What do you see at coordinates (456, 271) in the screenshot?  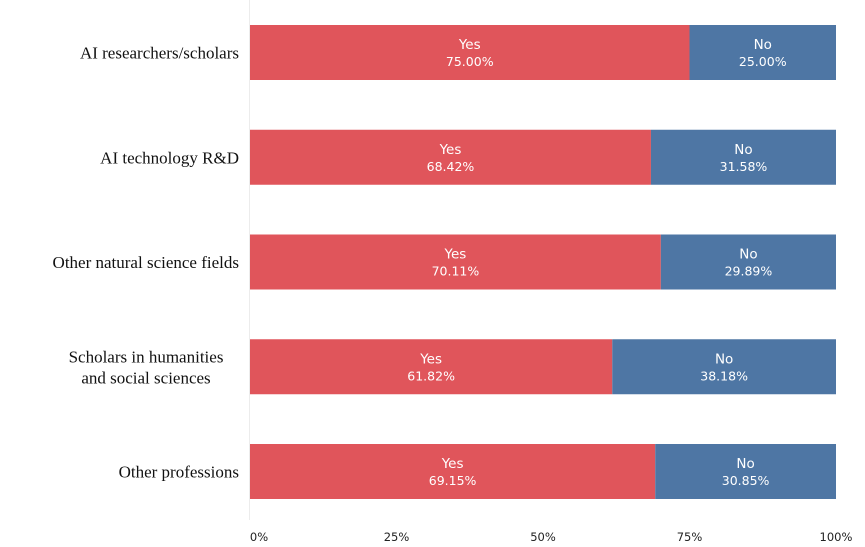 I see `bar-label-value-yes-2: 70.11%` at bounding box center [456, 271].